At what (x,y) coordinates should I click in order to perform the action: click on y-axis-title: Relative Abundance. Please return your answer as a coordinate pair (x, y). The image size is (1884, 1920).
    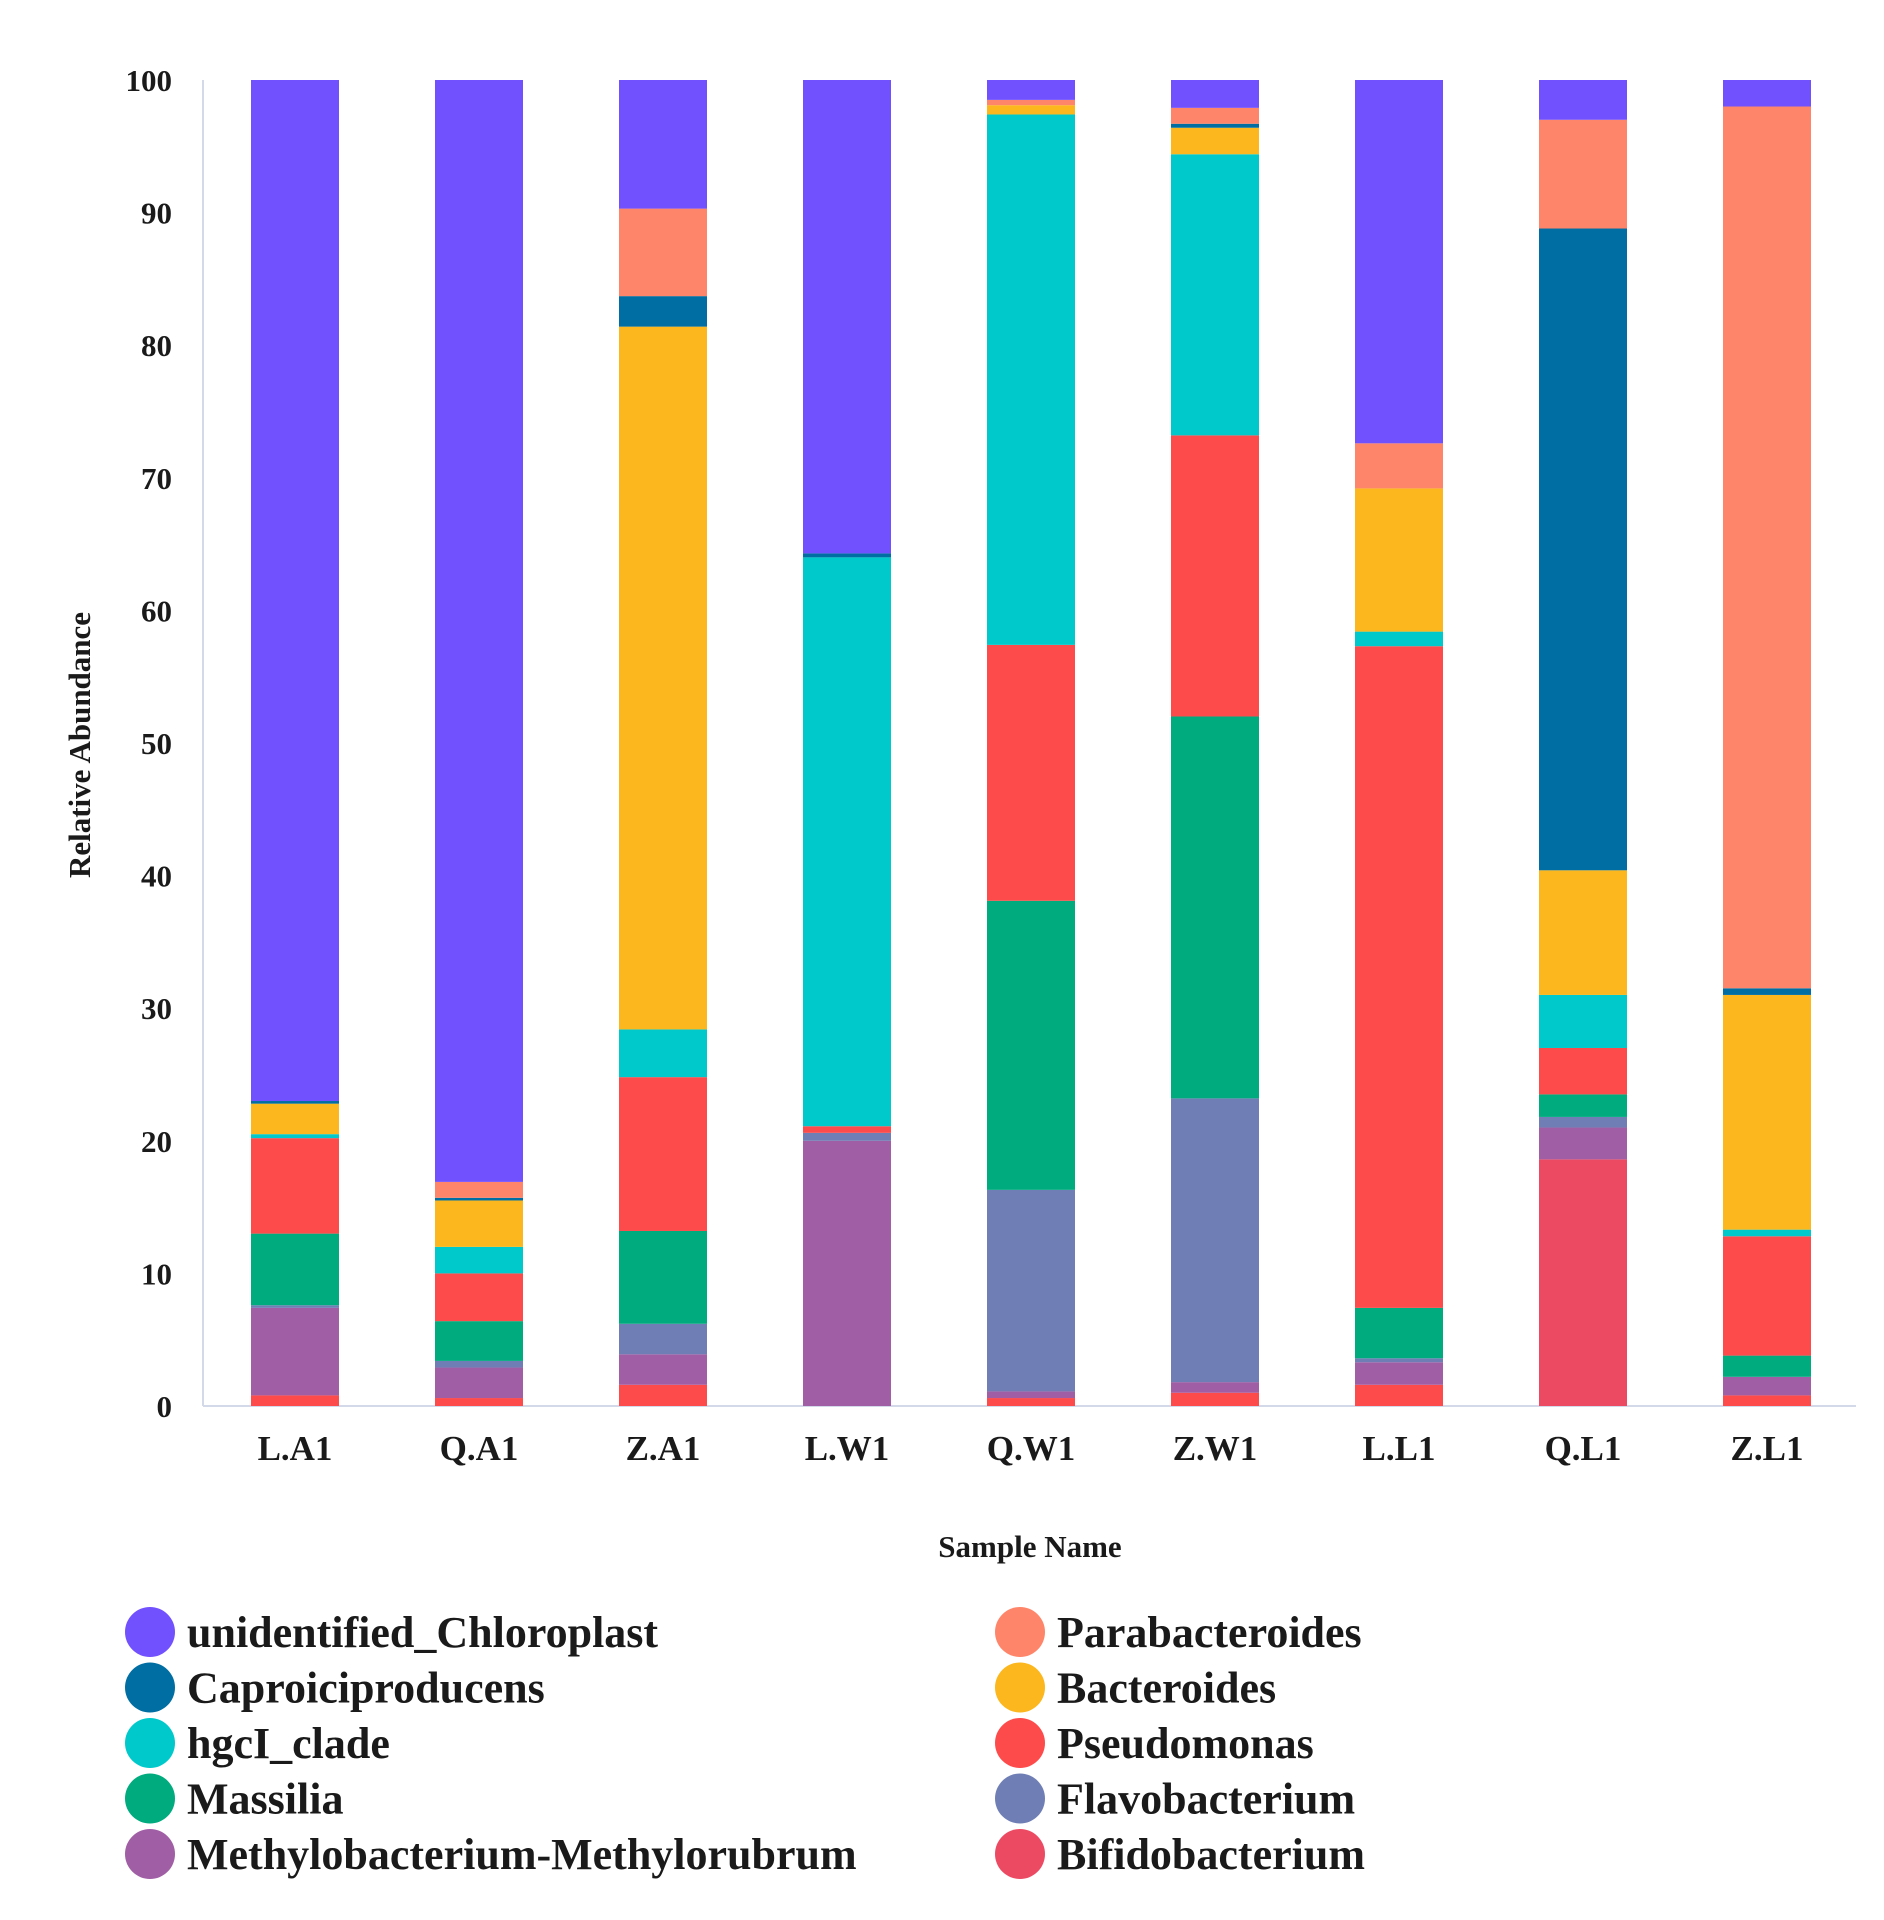
    Looking at the image, I should click on (79, 745).